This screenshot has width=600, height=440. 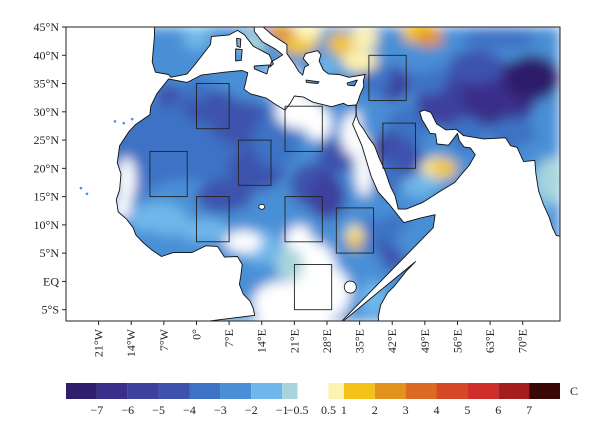 What do you see at coordinates (47, 55) in the screenshot?
I see `y-tick-label: 40°N` at bounding box center [47, 55].